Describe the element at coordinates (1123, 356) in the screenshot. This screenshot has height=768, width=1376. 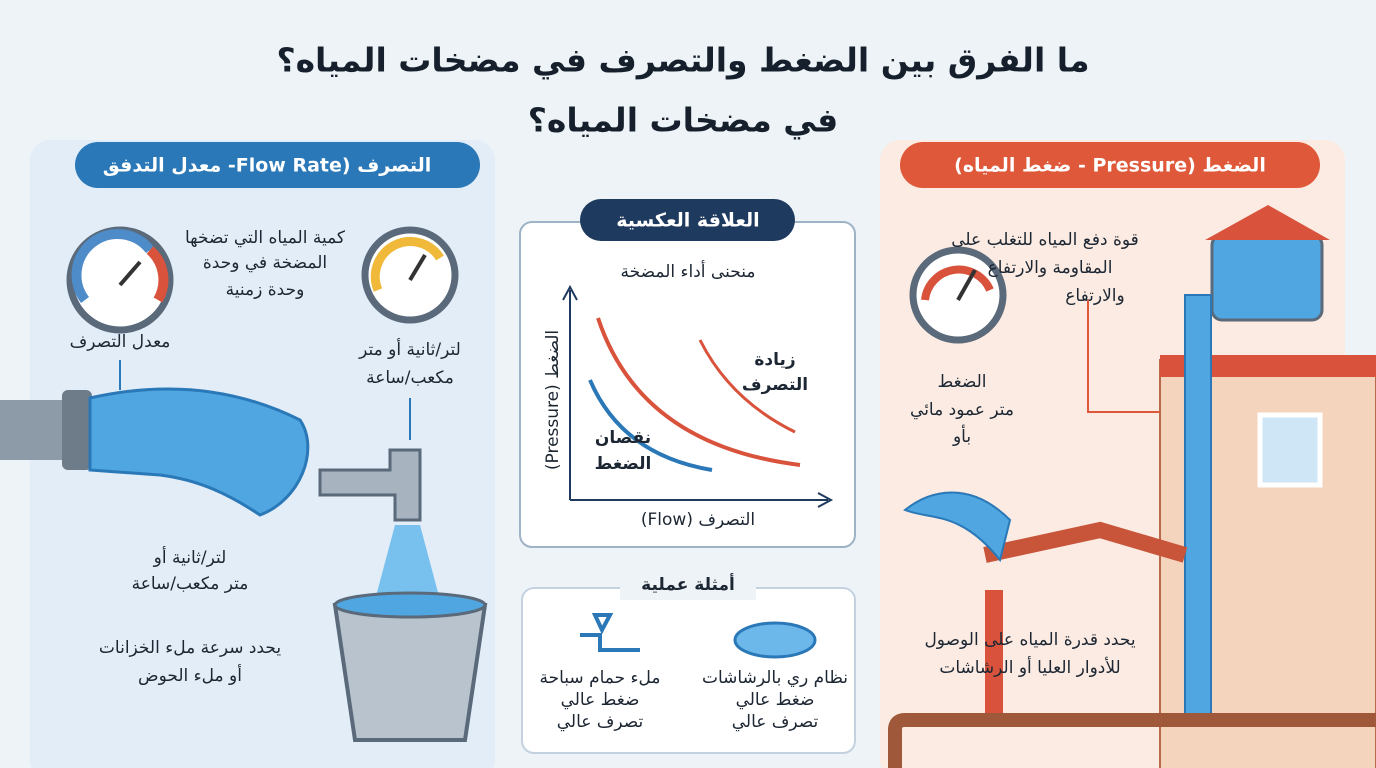
I see `connector` at that location.